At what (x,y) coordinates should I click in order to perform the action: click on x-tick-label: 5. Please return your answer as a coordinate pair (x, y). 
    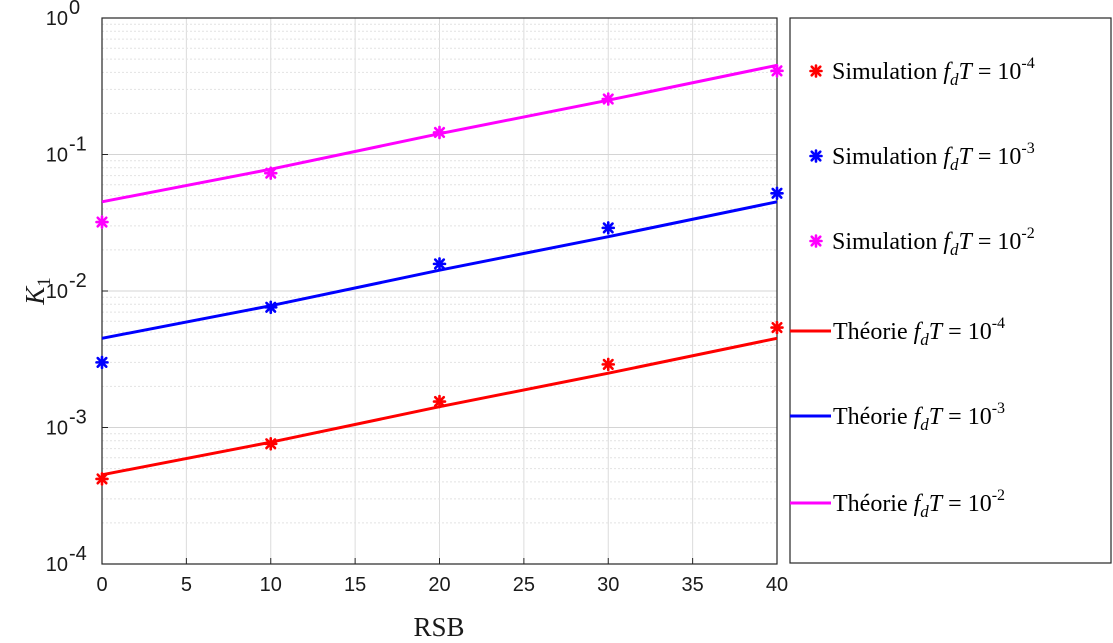
    Looking at the image, I should click on (186, 585).